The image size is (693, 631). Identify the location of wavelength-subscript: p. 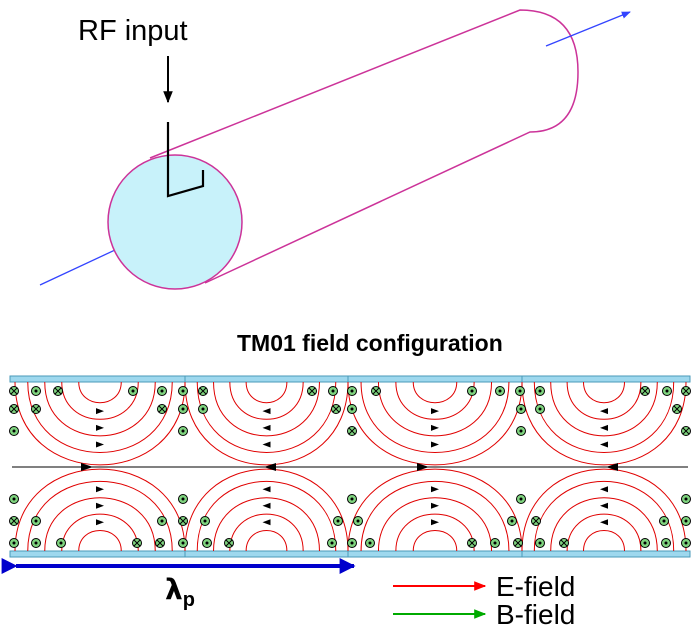
(189, 600).